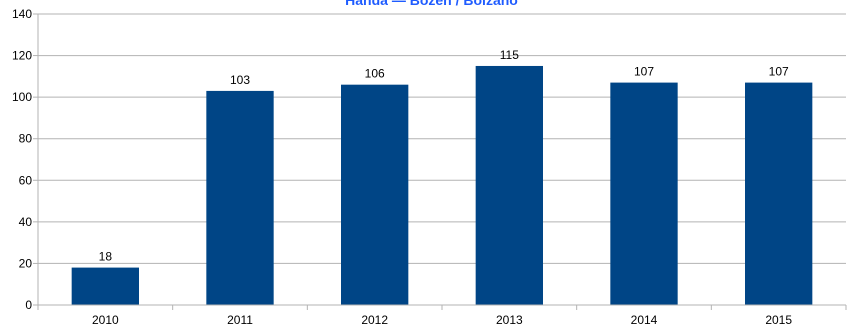  I want to click on y-tick-label: 80, so click(26, 139).